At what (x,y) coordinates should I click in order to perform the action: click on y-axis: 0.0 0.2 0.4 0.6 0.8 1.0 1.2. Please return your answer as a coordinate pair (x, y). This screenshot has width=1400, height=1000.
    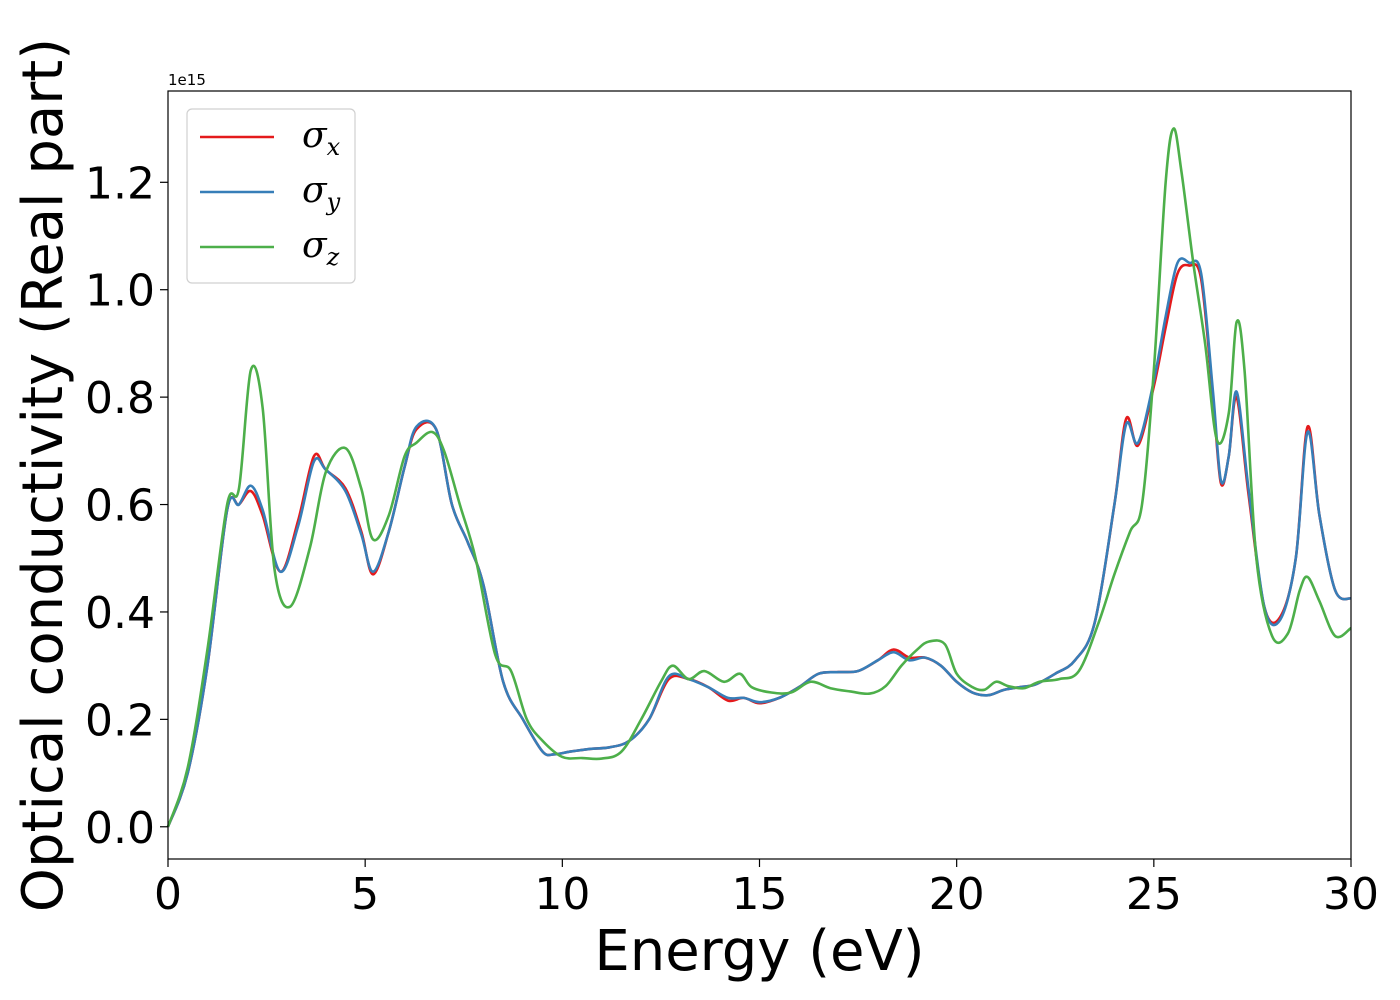
    Looking at the image, I should click on (126, 506).